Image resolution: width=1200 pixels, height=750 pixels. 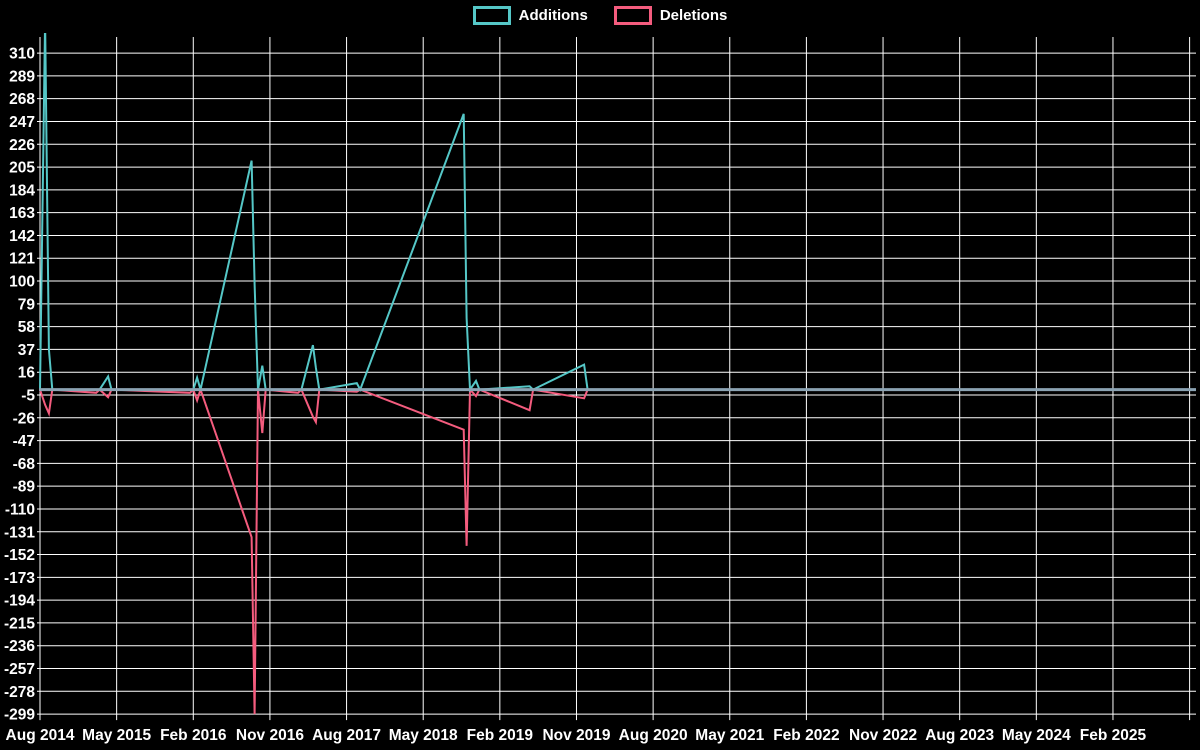 I want to click on x-tick-label: Feb 2019, so click(x=500, y=735).